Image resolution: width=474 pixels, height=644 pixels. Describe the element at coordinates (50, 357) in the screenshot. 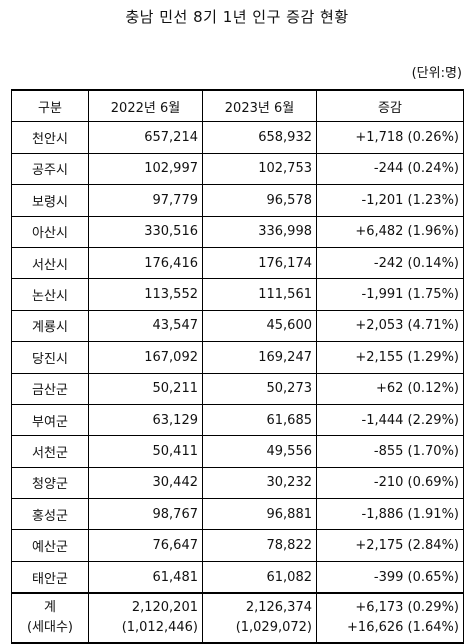

I see `row-region: 당진시` at that location.